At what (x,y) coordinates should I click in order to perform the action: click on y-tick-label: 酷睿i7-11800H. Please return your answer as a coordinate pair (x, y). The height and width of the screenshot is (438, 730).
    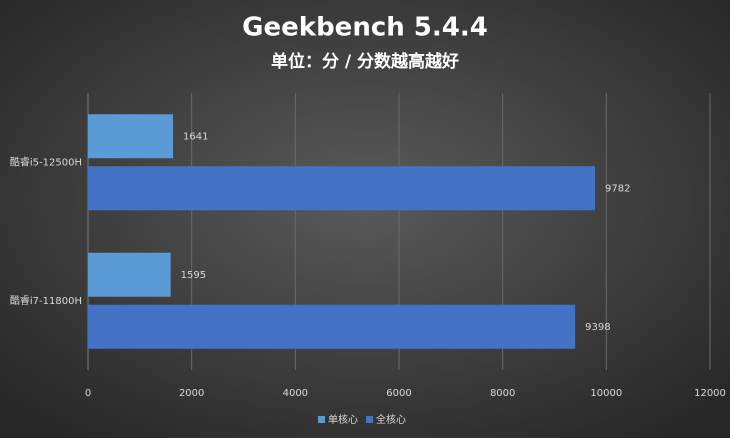
    Looking at the image, I should click on (46, 300).